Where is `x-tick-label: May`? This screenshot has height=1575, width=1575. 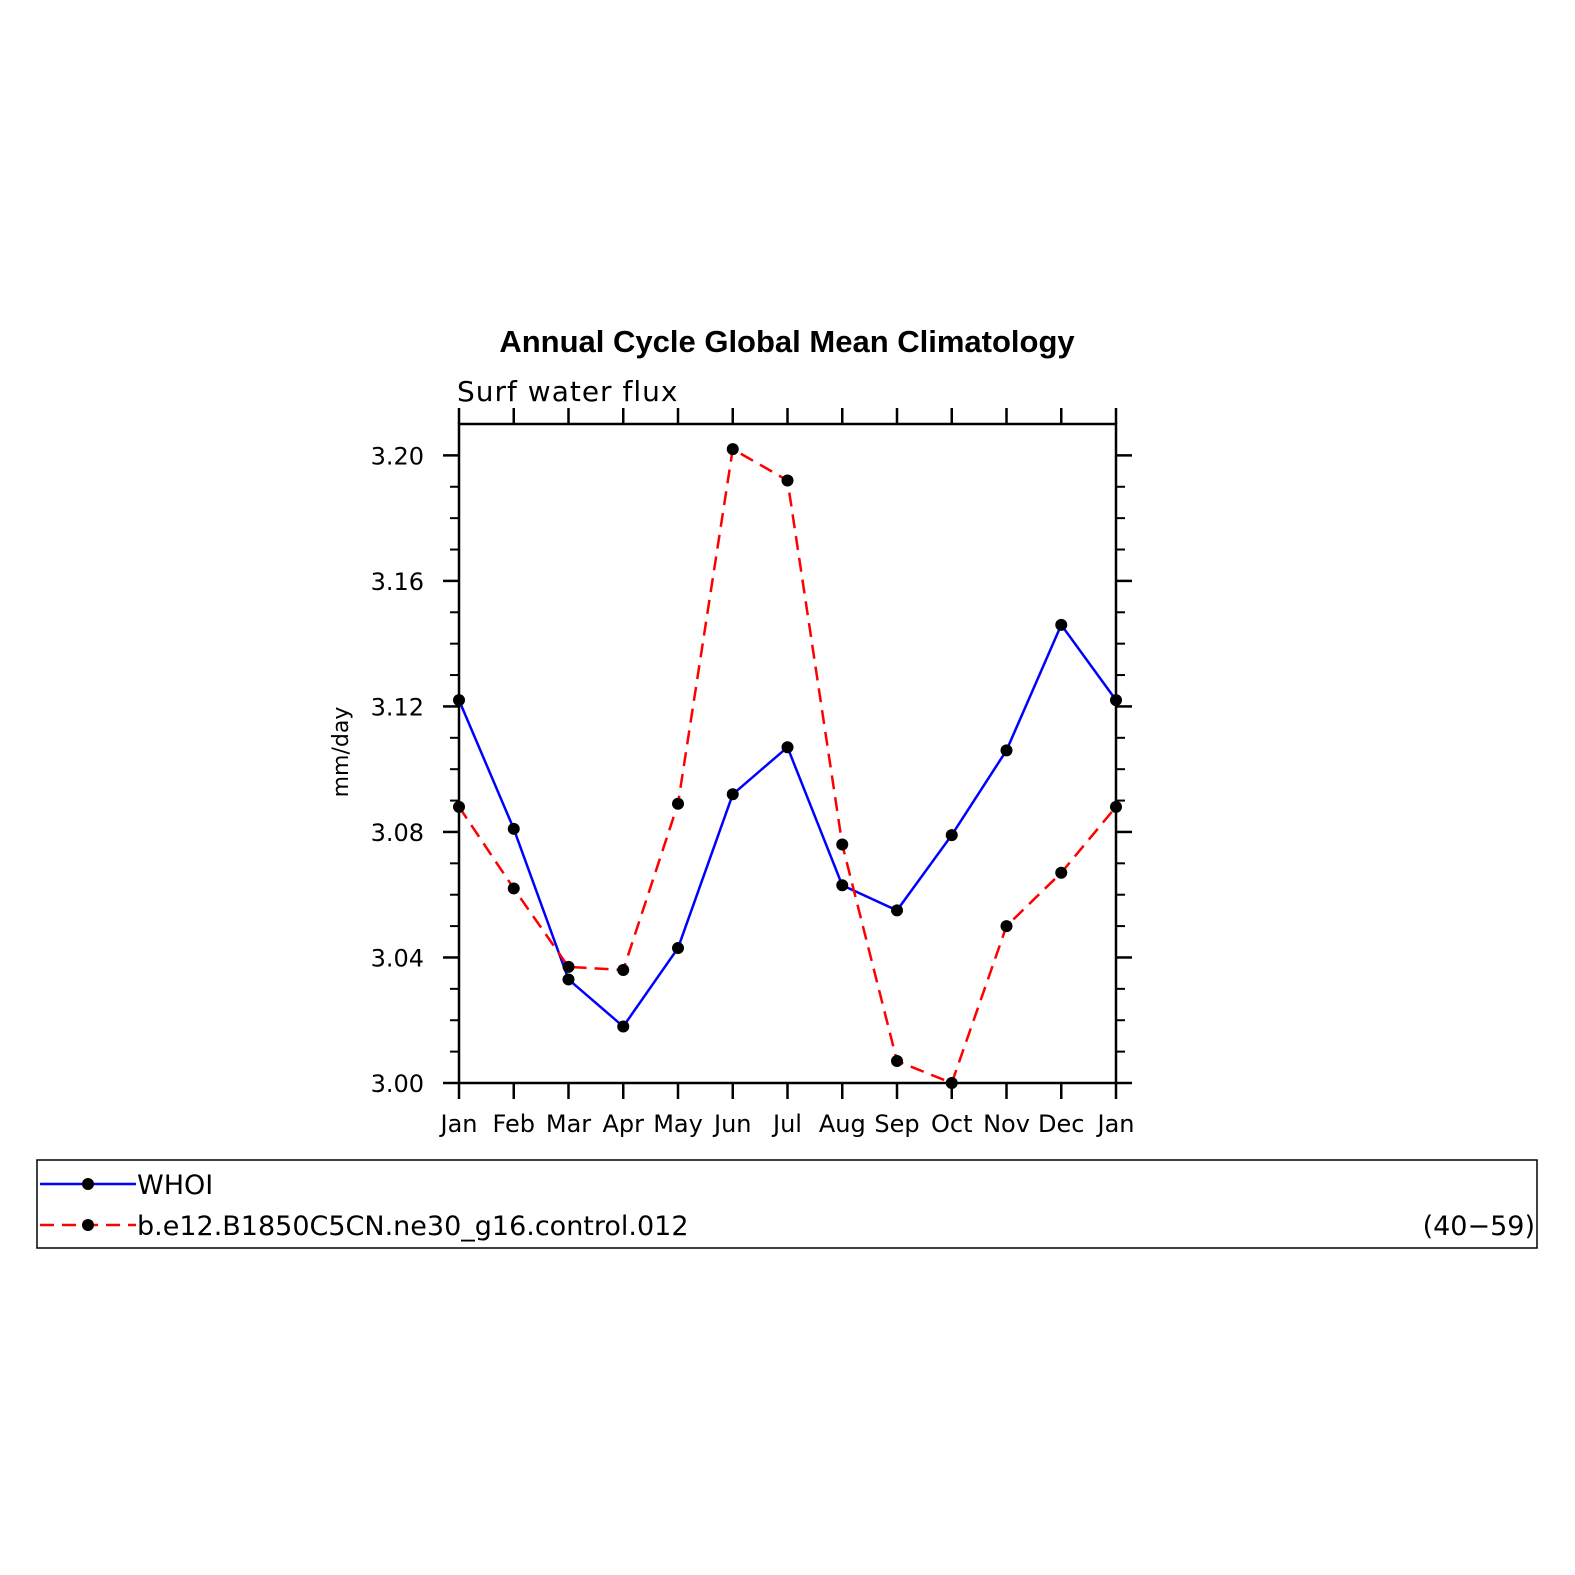 x-tick-label: May is located at coordinates (678, 1124).